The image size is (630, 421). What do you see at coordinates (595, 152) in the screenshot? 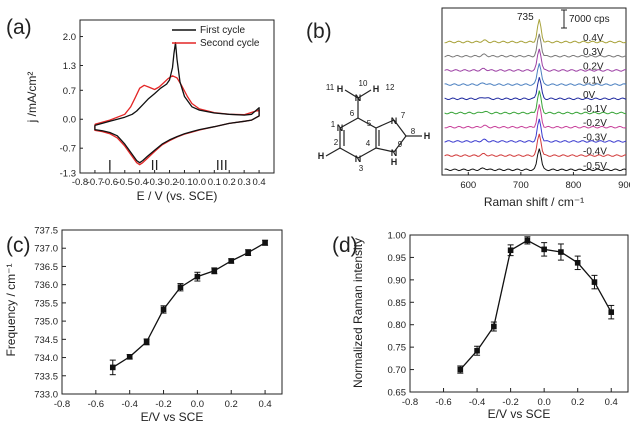
I see `spectrum-label: -0.4V` at bounding box center [595, 152].